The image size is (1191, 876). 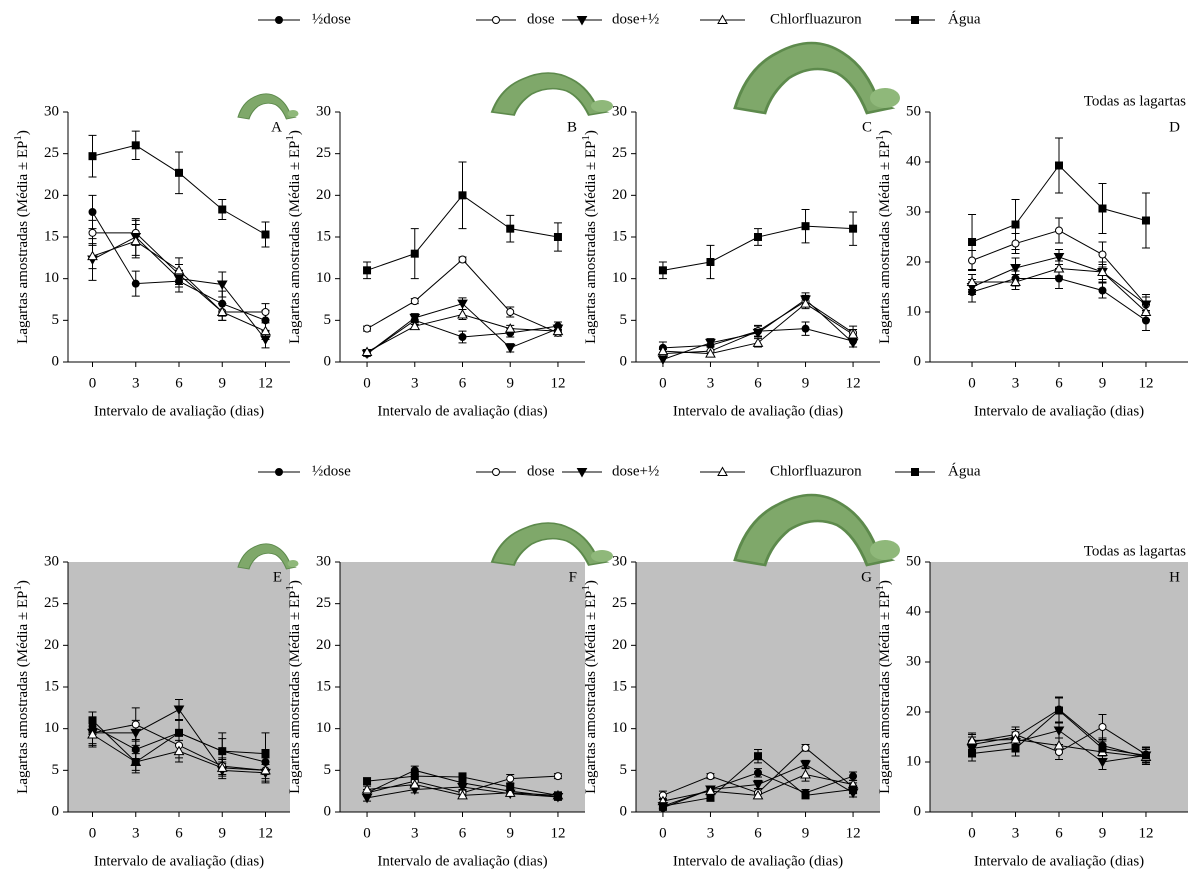 What do you see at coordinates (510, 383) in the screenshot?
I see `x-tick-label: 9` at bounding box center [510, 383].